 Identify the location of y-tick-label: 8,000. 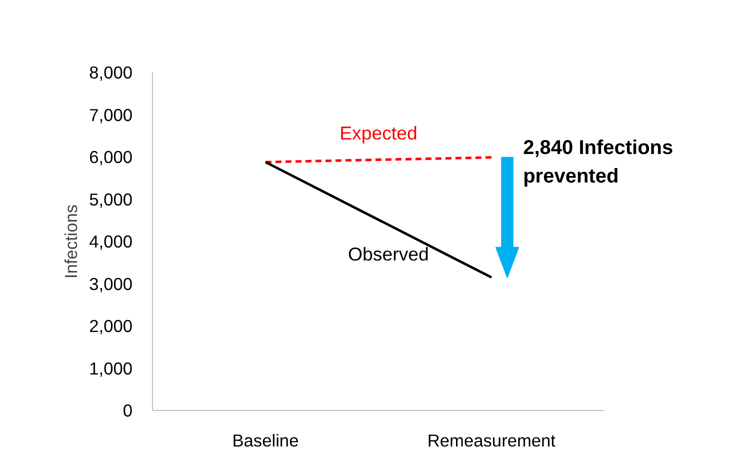
(111, 72).